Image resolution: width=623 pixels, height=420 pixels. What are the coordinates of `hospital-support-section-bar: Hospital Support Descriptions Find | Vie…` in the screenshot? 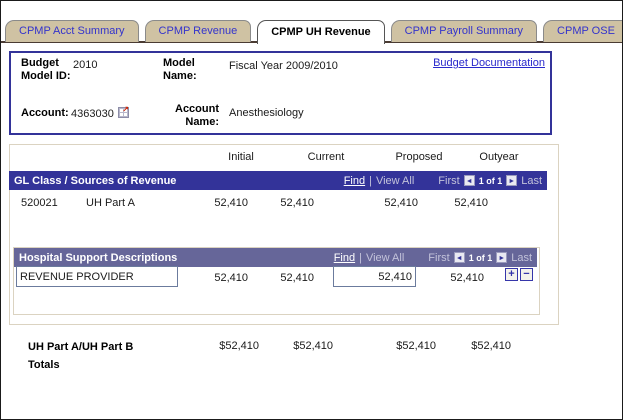 It's located at (275, 257).